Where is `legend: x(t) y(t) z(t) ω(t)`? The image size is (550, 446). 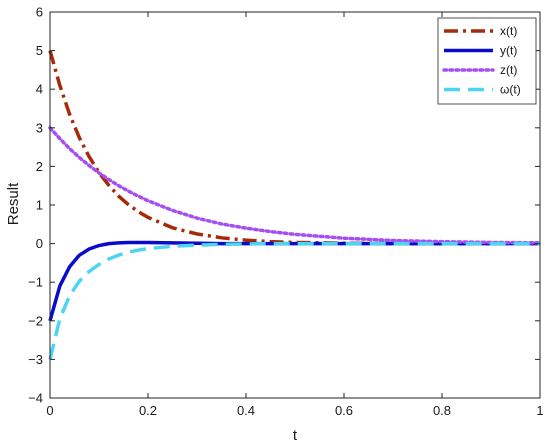 legend: x(t) y(t) z(t) ω(t) is located at coordinates (487, 61).